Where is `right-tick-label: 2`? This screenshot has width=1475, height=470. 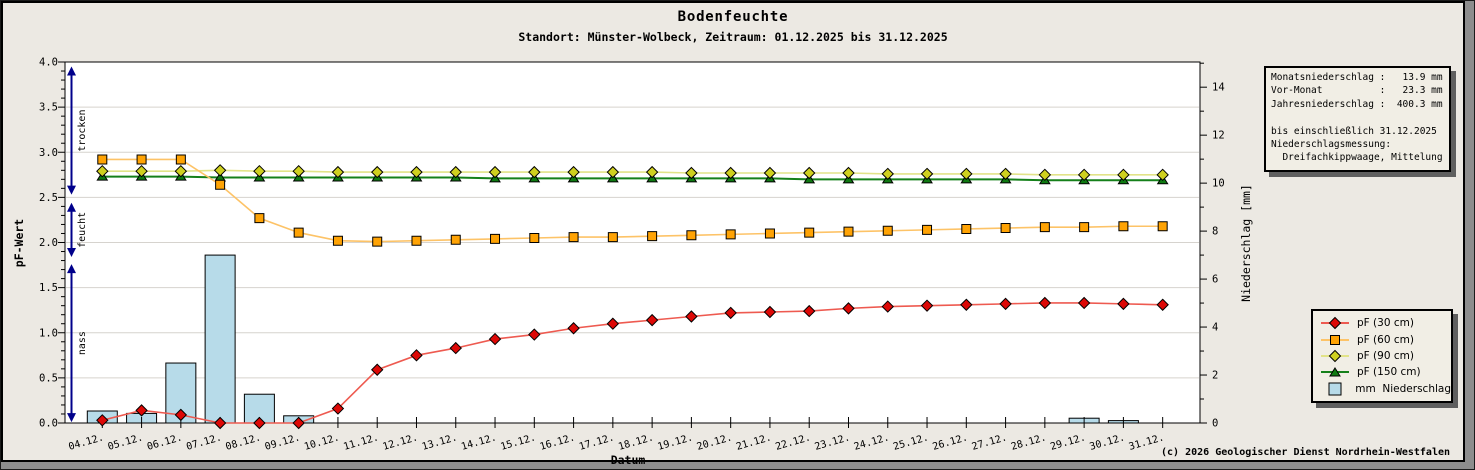
right-tick-label: 2 is located at coordinates (1215, 376).